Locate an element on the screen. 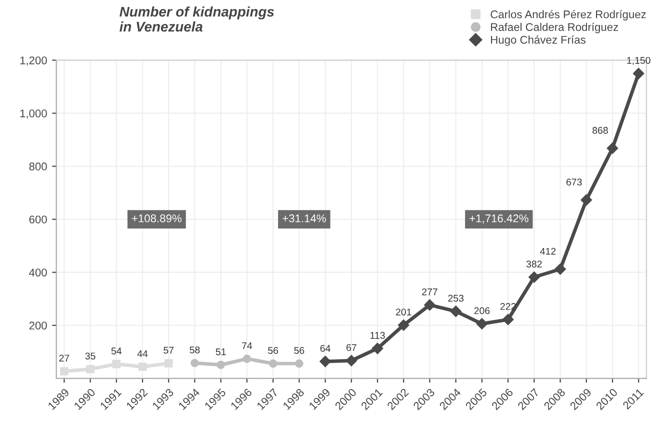 The width and height of the screenshot is (663, 430). y-tick-label: 1,200 is located at coordinates (33, 61).